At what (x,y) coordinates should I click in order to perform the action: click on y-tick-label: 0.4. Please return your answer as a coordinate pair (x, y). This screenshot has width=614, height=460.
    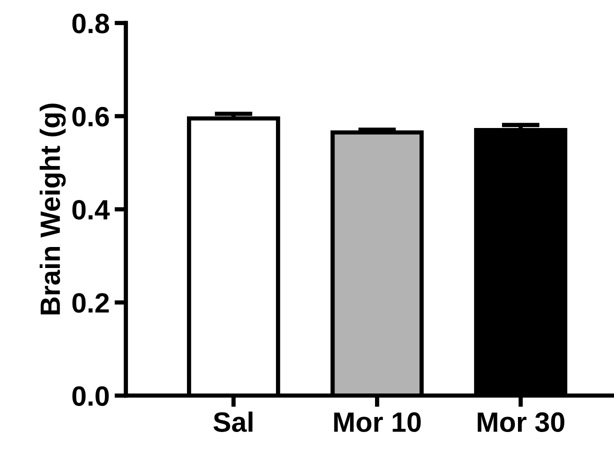
    Looking at the image, I should click on (91, 210).